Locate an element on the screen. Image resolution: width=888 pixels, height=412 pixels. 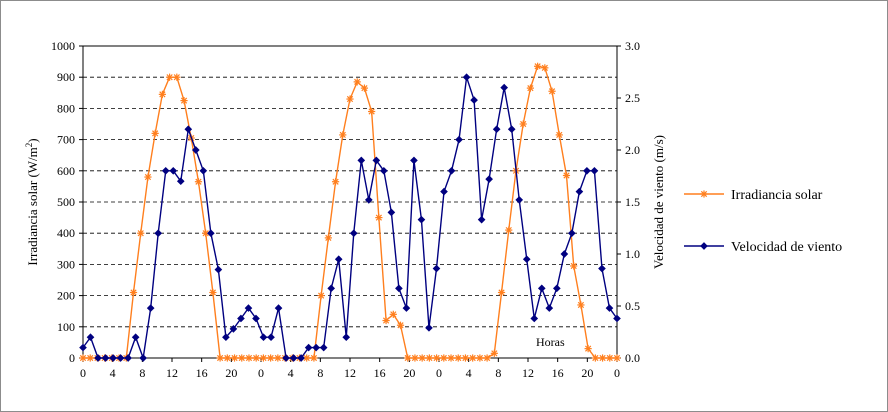
legend-item-irradiancia-solar: Irradiancia solar is located at coordinates (753, 195).